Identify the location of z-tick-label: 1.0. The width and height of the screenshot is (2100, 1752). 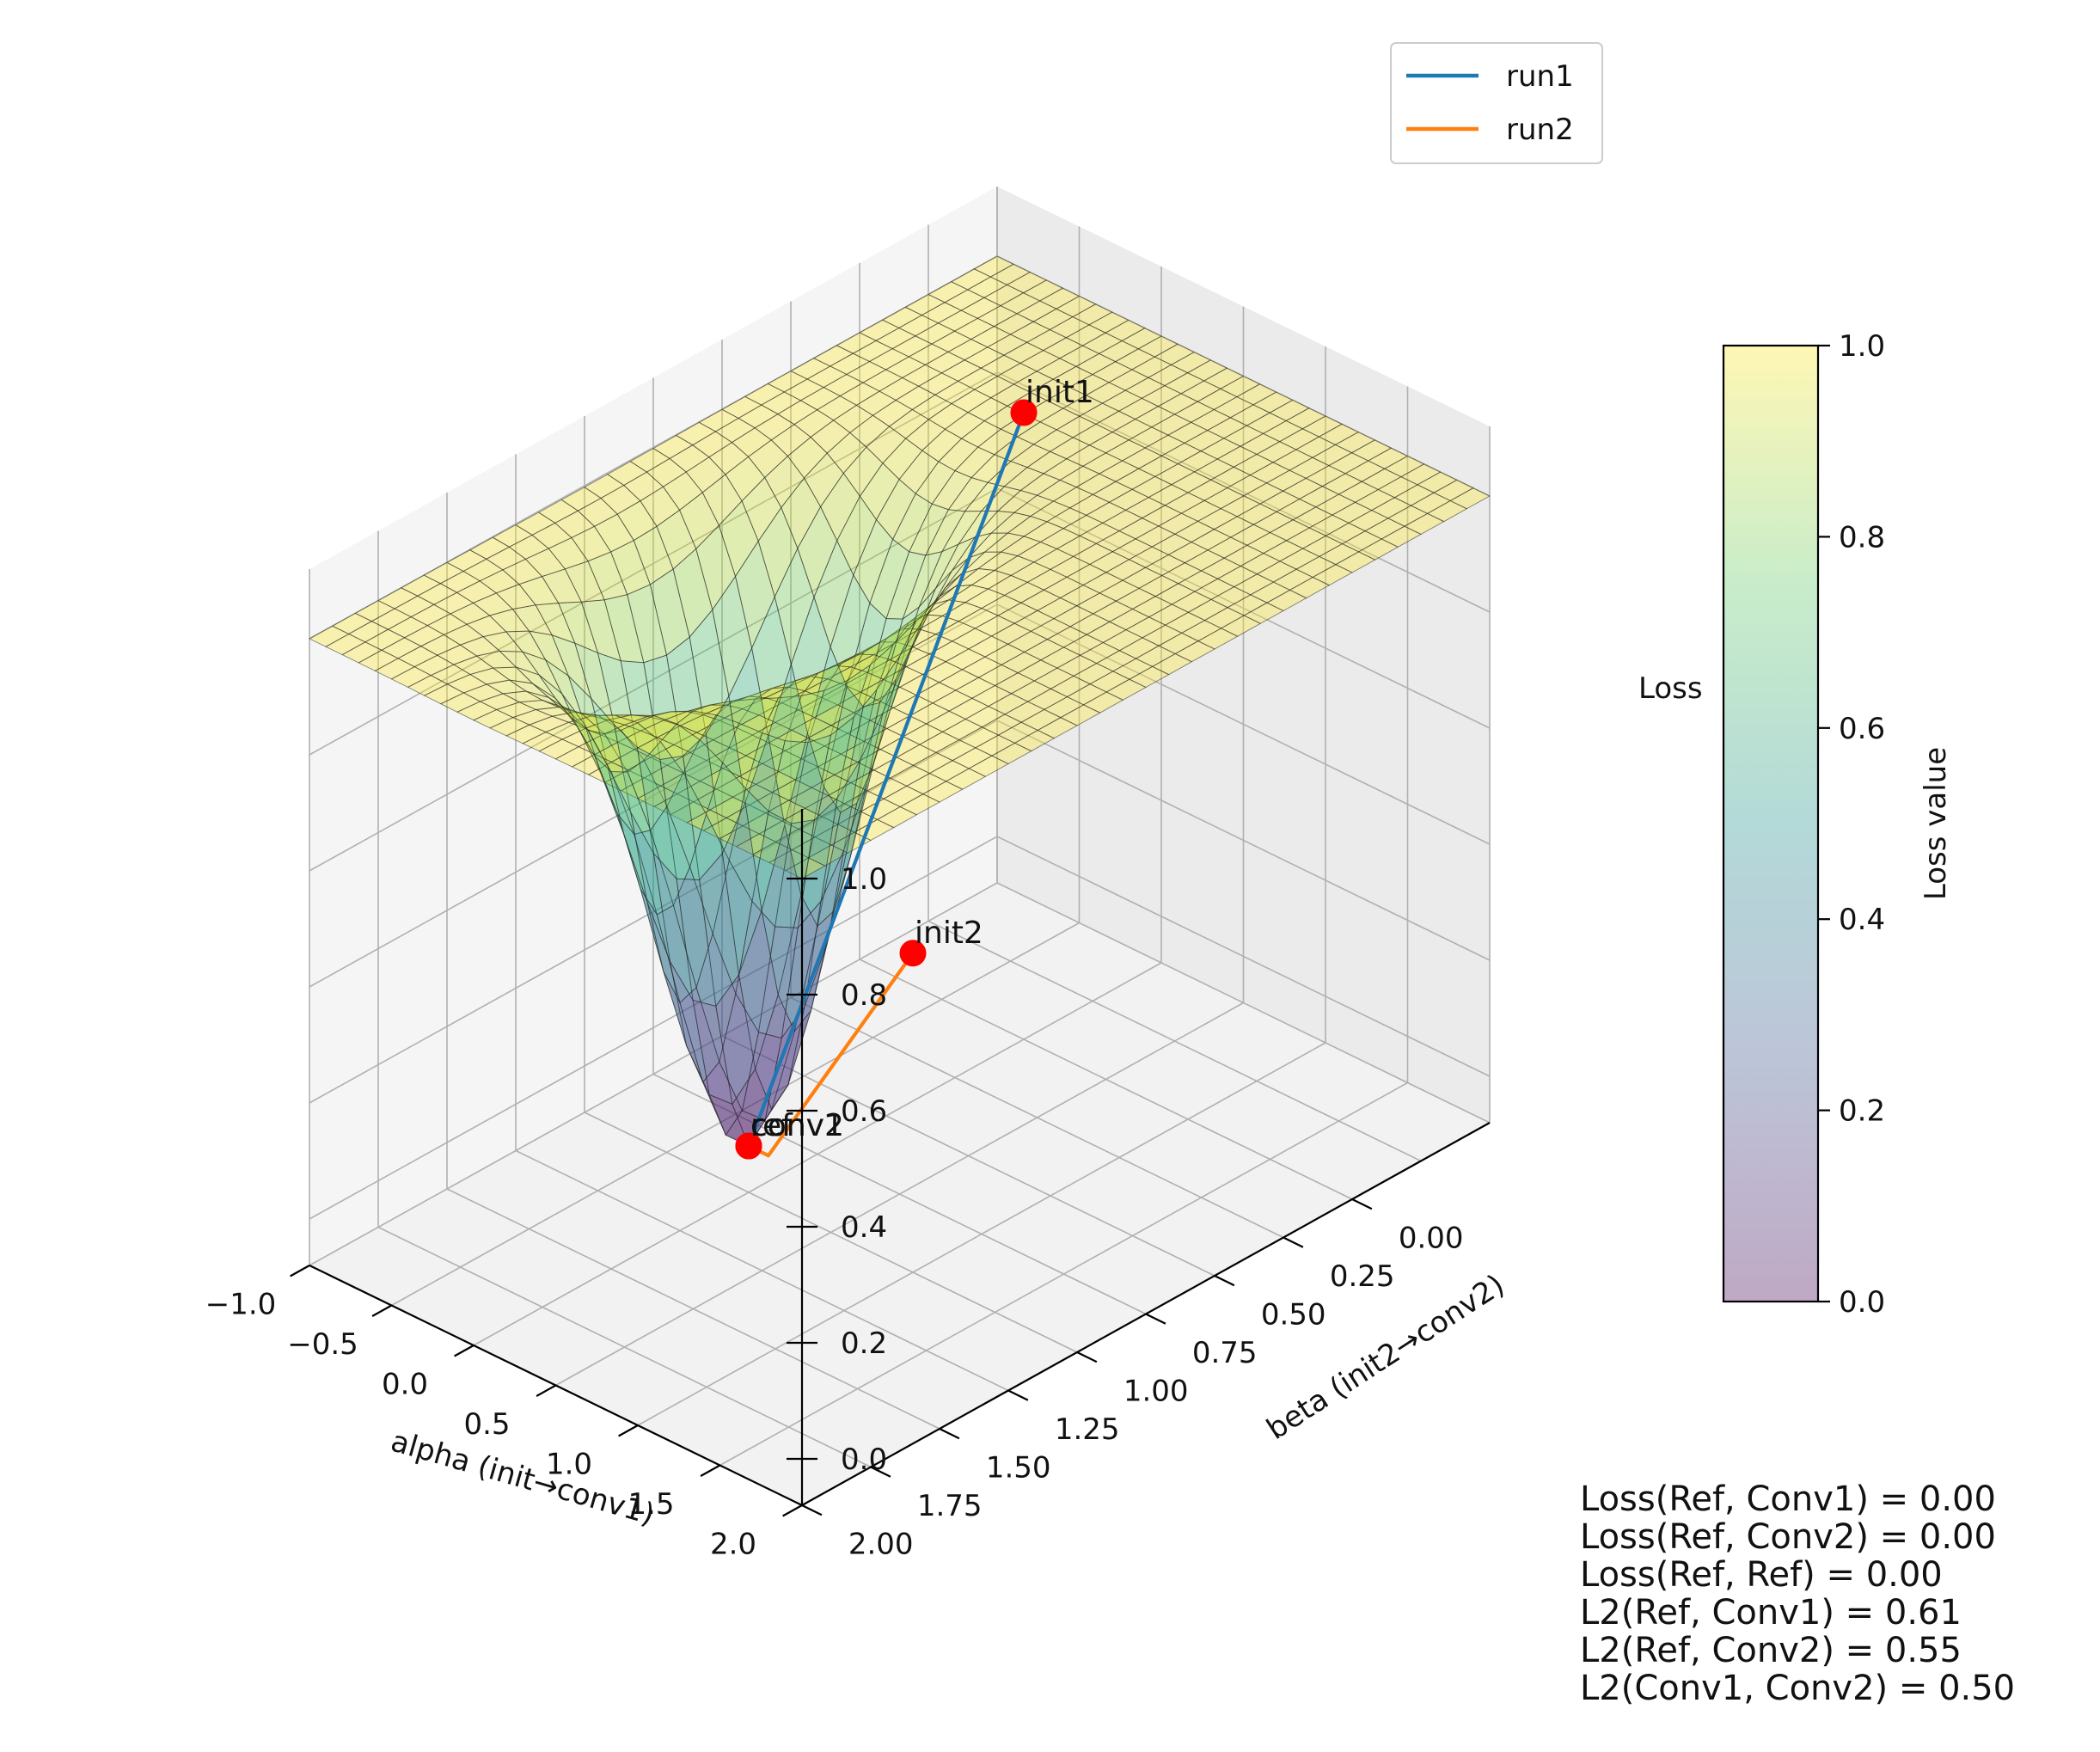
(864, 879).